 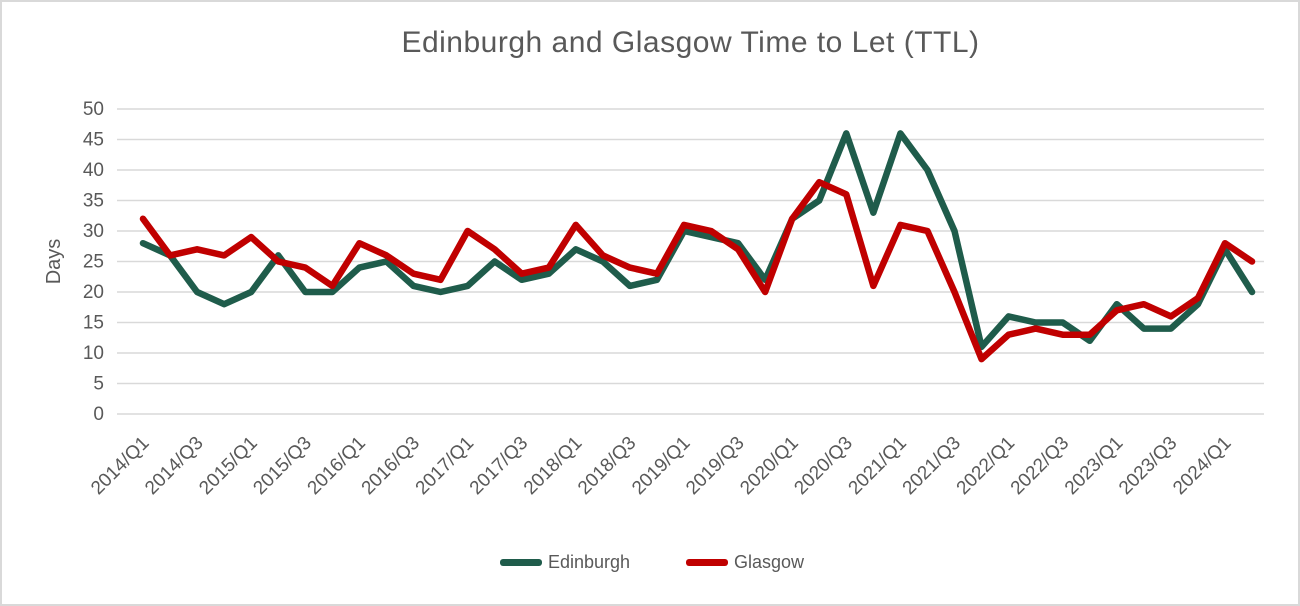 What do you see at coordinates (93, 231) in the screenshot?
I see `y-tick-label: 30` at bounding box center [93, 231].